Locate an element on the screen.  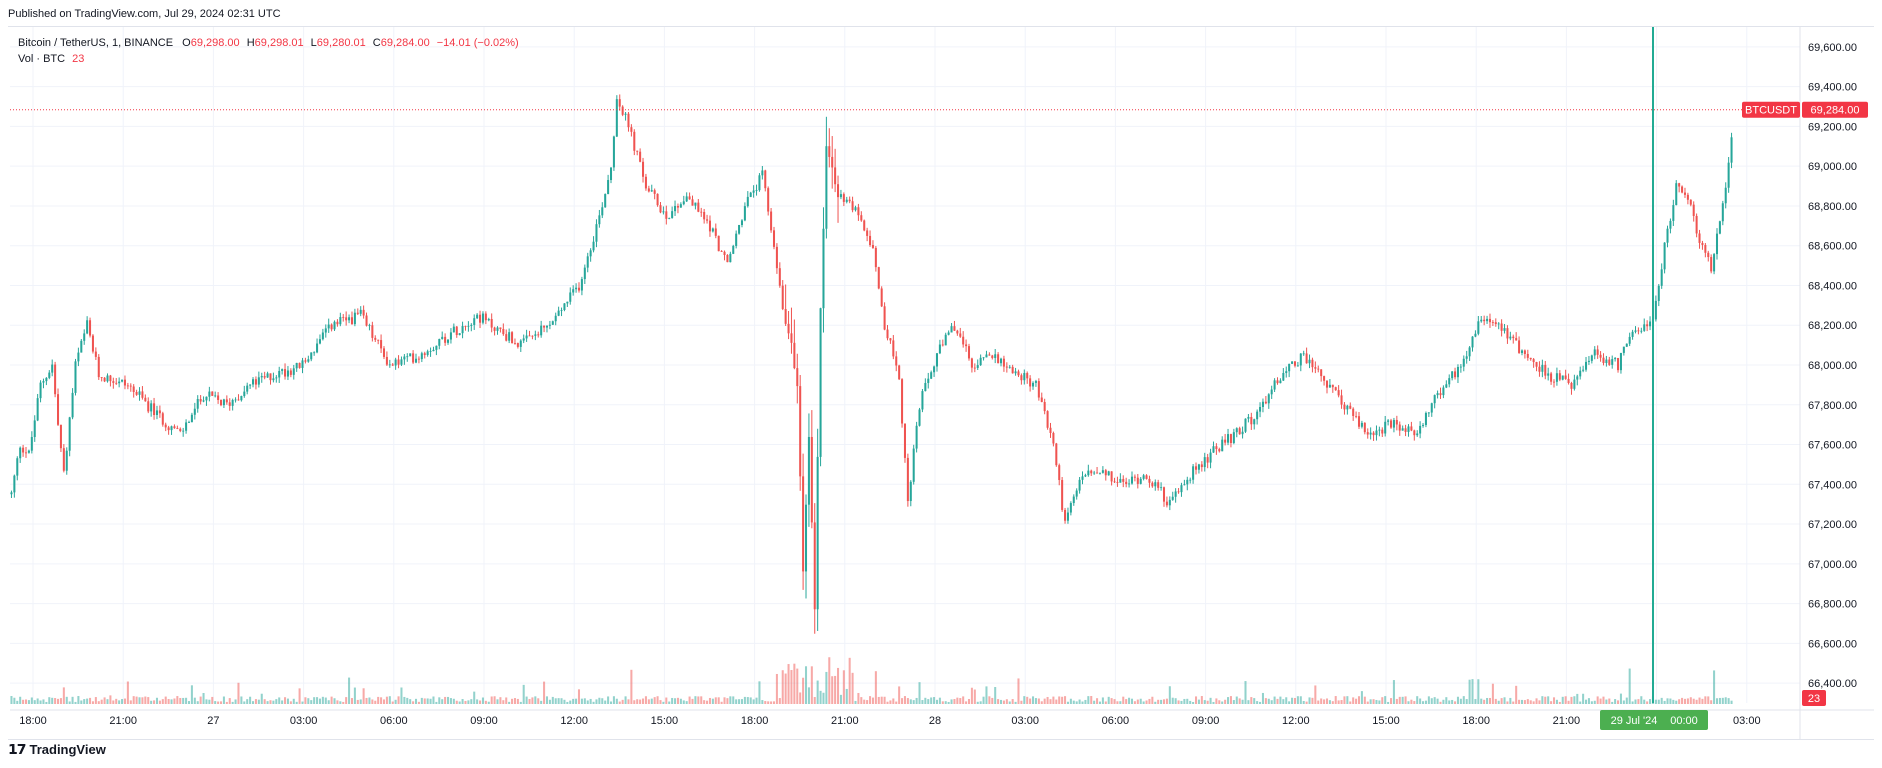
legend-volume-label: Vol · BTC is located at coordinates (42, 59).